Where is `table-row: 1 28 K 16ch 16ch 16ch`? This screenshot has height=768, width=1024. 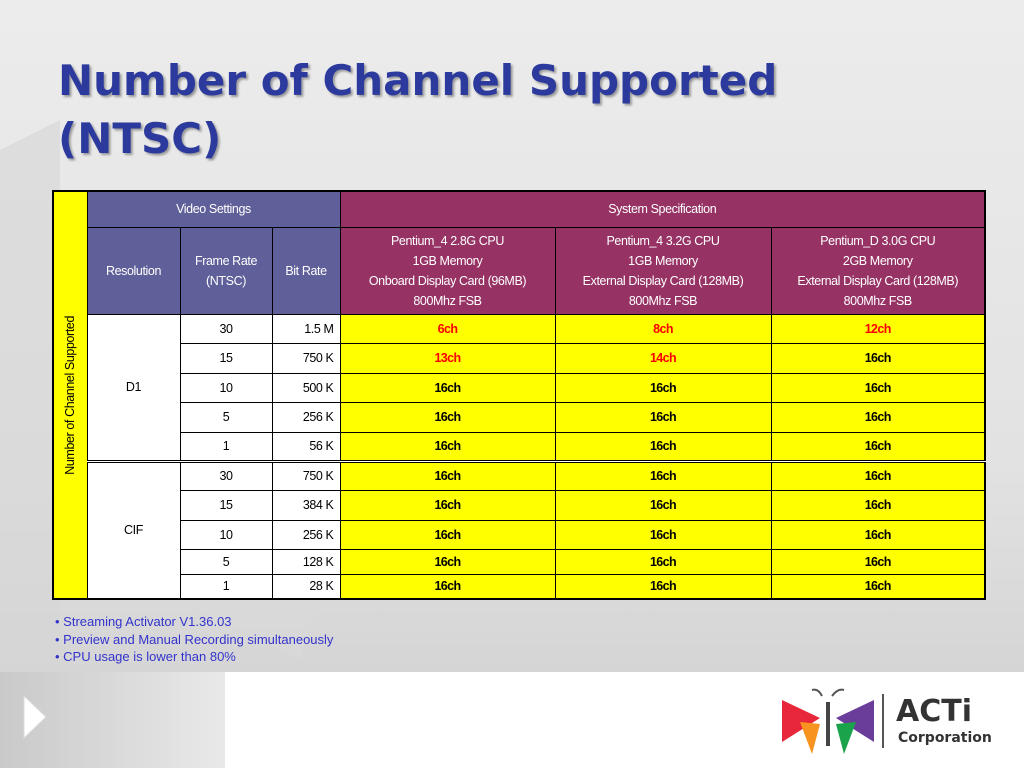
table-row: 1 28 K 16ch 16ch 16ch is located at coordinates (519, 586).